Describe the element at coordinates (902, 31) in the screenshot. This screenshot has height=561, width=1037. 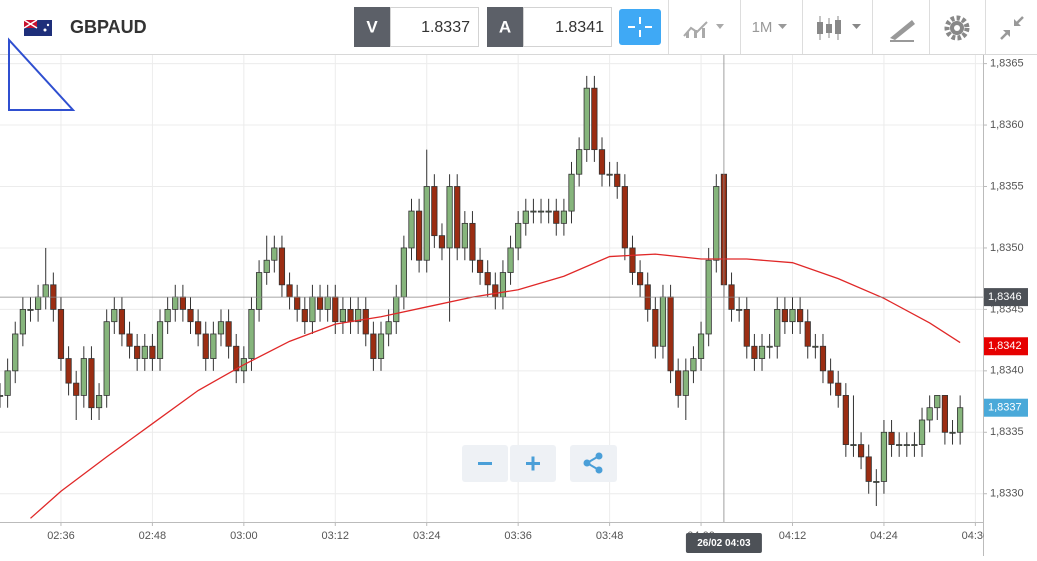
I see `drawing-tools-button` at that location.